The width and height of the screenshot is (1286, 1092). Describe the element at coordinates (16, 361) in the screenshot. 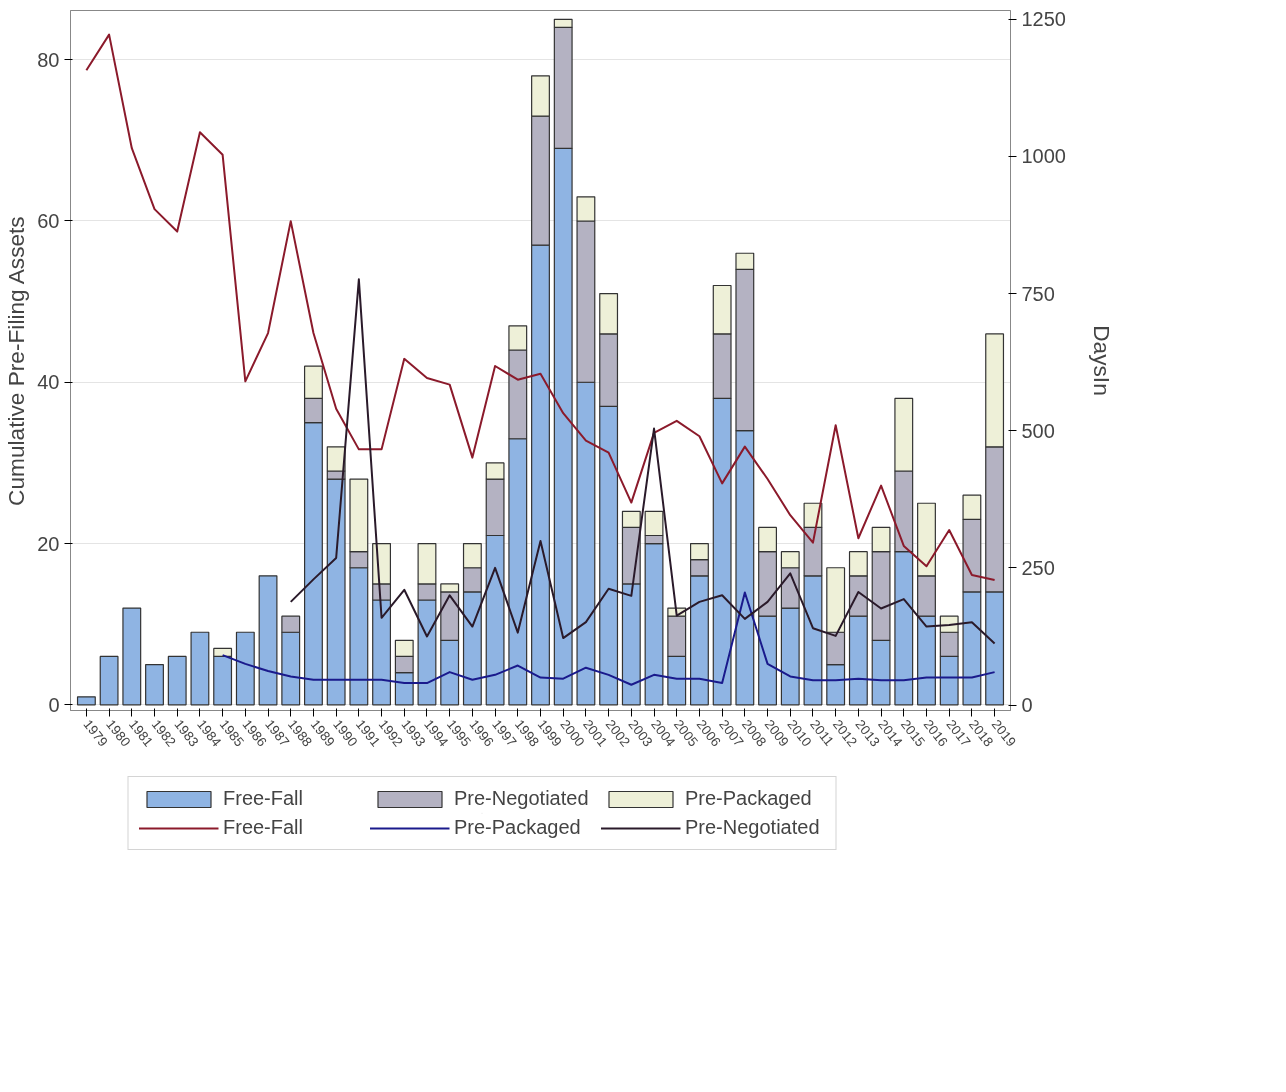

I see `y-axis-title: Cumulative Pre-Filing Assets` at that location.